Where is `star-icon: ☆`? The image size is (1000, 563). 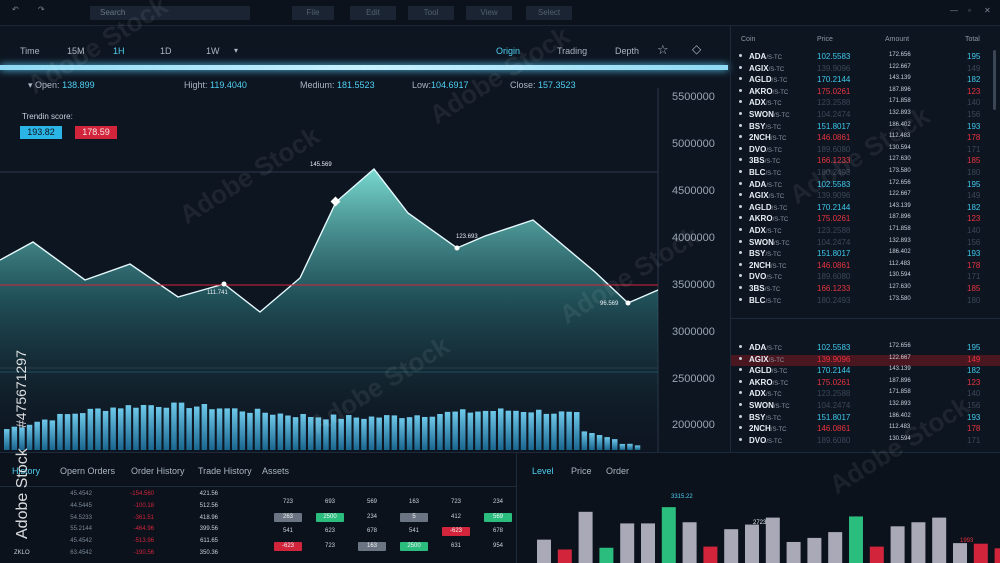 star-icon: ☆ is located at coordinates (663, 49).